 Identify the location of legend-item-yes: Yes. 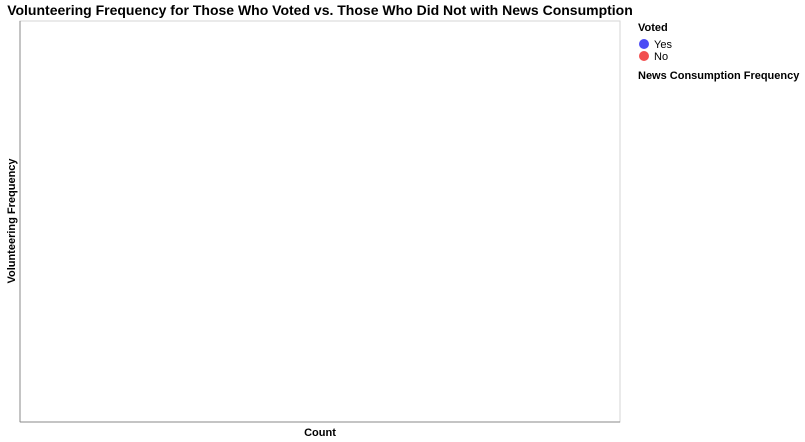
(655, 45).